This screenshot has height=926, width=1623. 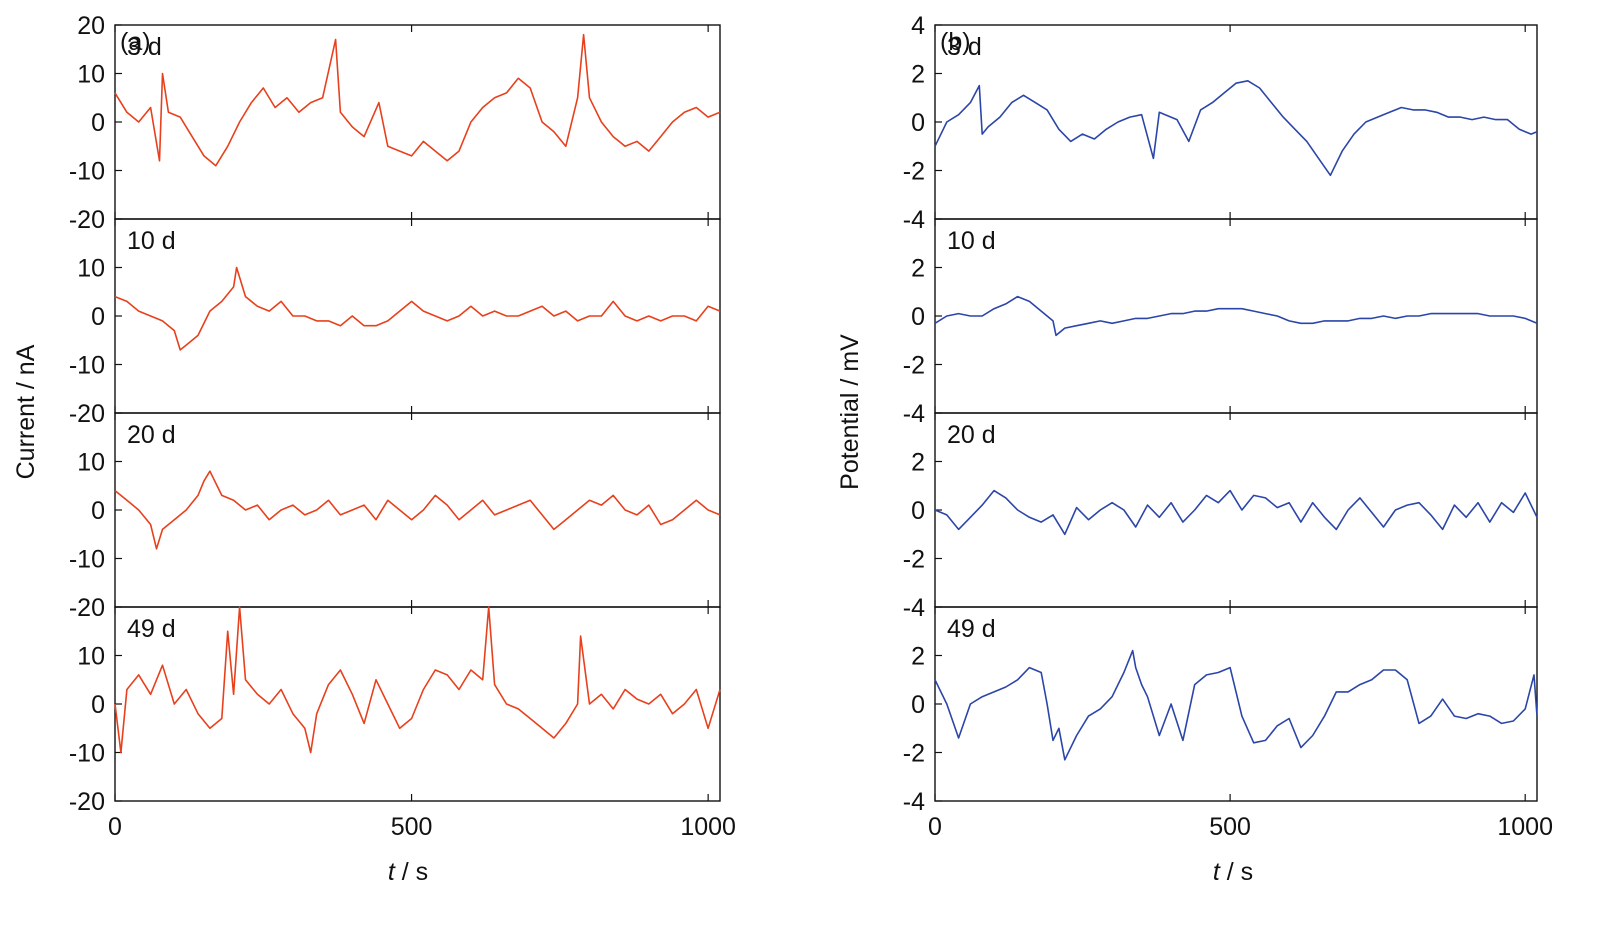 I want to click on panel-b-10d: 2 0 -2 -4 10 d, so click(x=1220, y=323).